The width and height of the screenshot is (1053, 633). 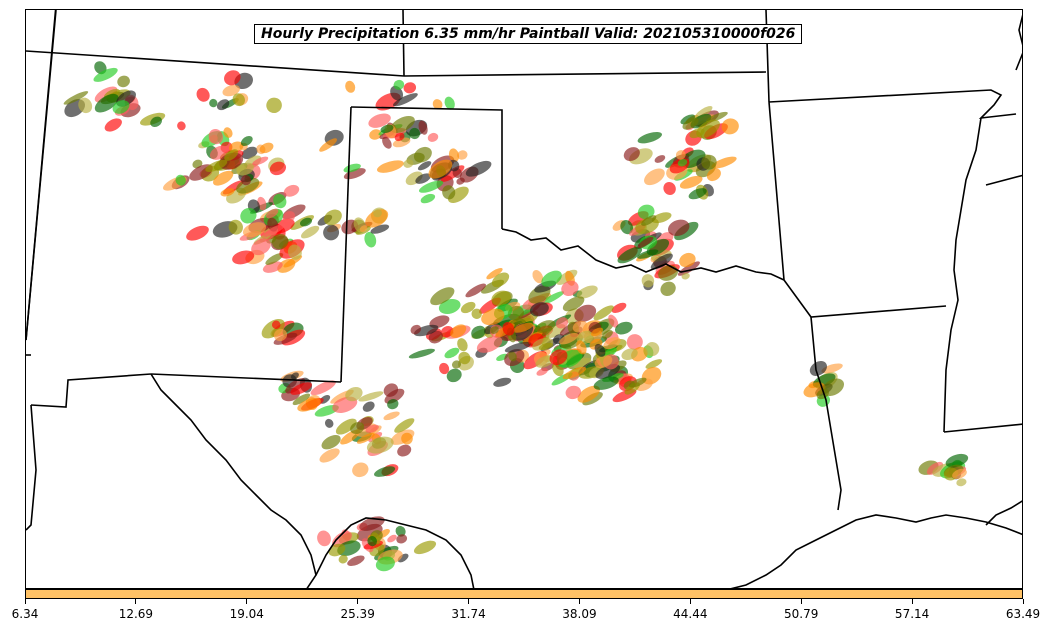 What do you see at coordinates (1003, 180) in the screenshot?
I see `border-tn` at bounding box center [1003, 180].